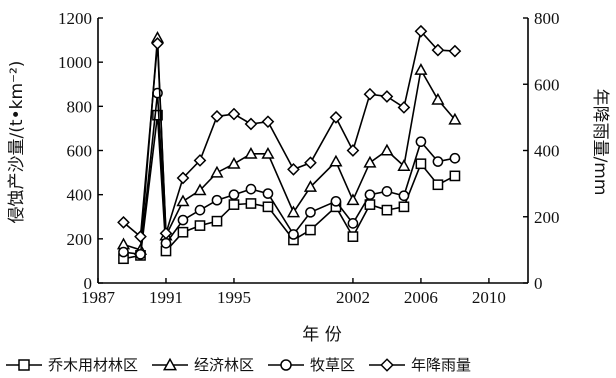  Describe the element at coordinates (88, 283) in the screenshot. I see `y-left-tick-label: 0` at that location.